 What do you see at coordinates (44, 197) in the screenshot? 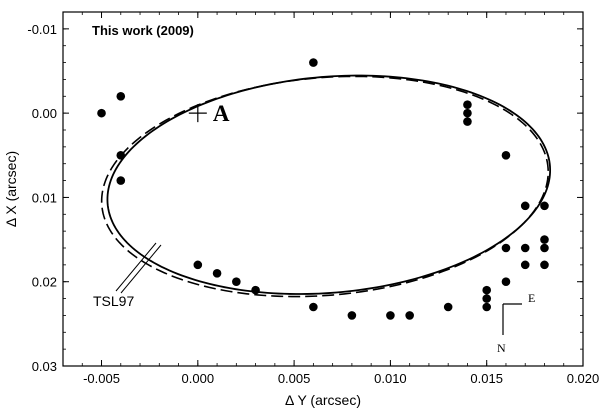
I see `y-tick-label: 0.01` at bounding box center [44, 197].